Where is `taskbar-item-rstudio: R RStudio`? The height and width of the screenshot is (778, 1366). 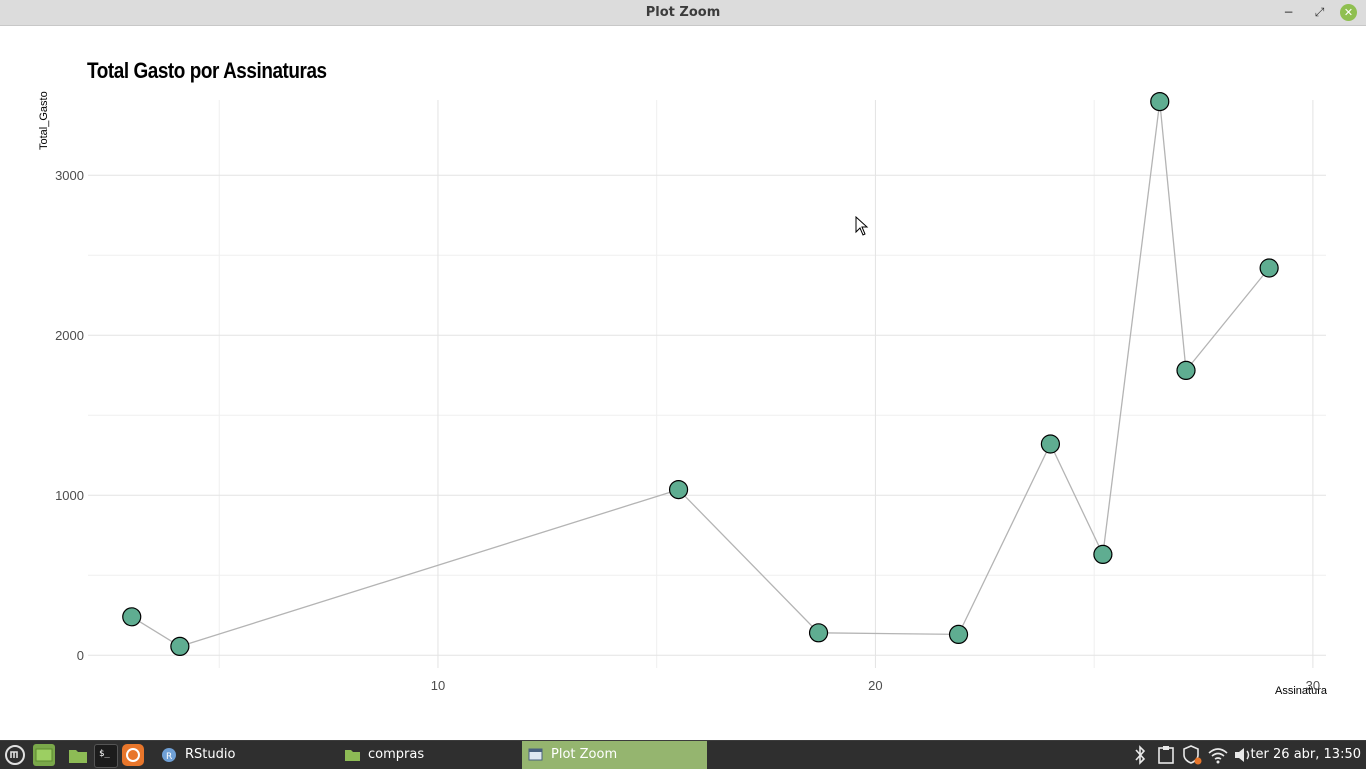
taskbar-item-rstudio: R RStudio is located at coordinates (248, 755).